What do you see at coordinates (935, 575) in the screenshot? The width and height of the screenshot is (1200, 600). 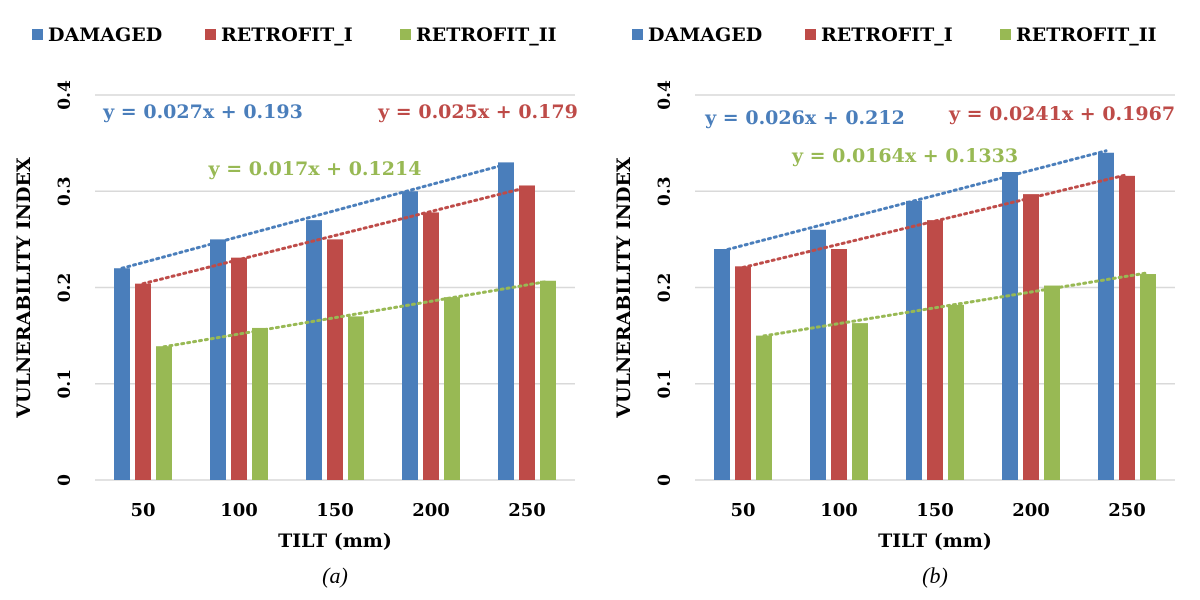 I see `figure-caption: (b)` at bounding box center [935, 575].